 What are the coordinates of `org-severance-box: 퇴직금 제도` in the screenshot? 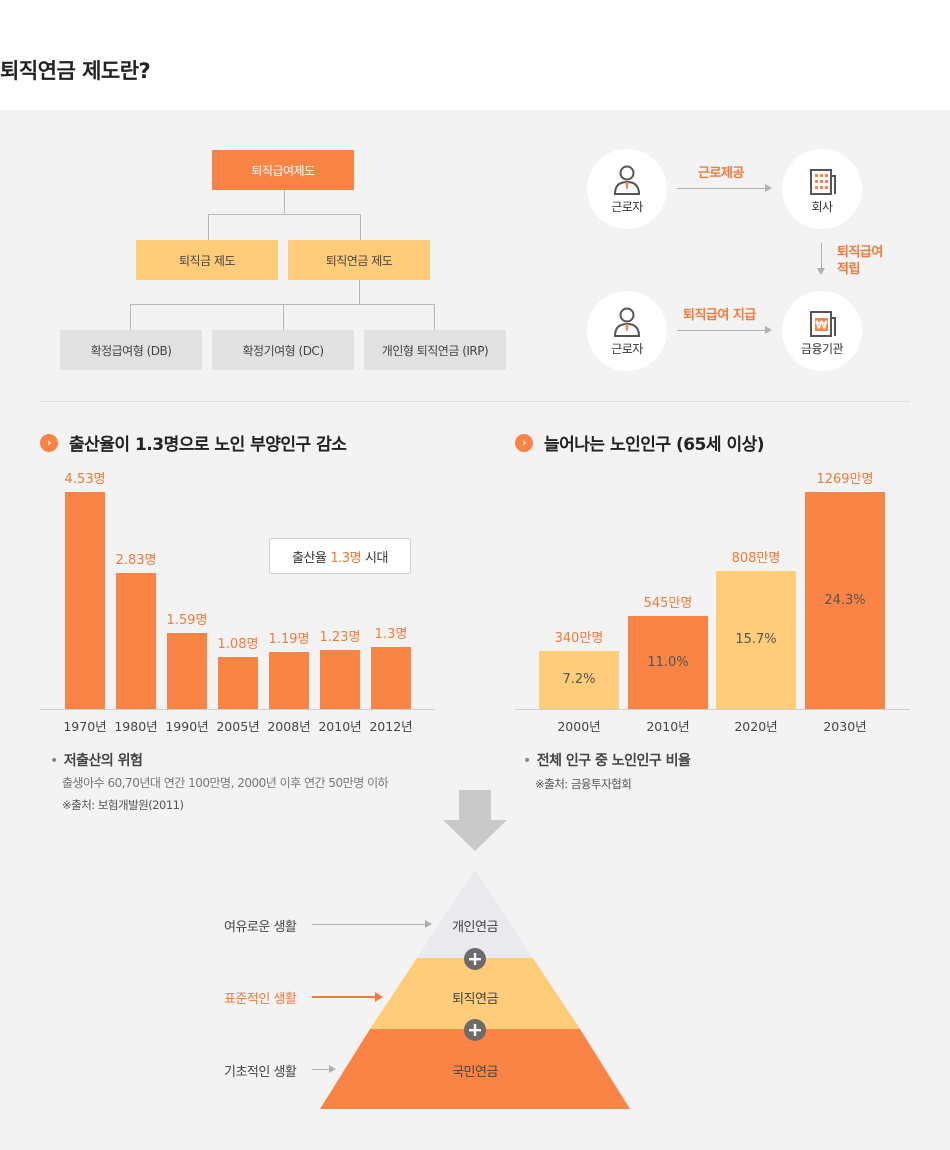 It's located at (207, 260).